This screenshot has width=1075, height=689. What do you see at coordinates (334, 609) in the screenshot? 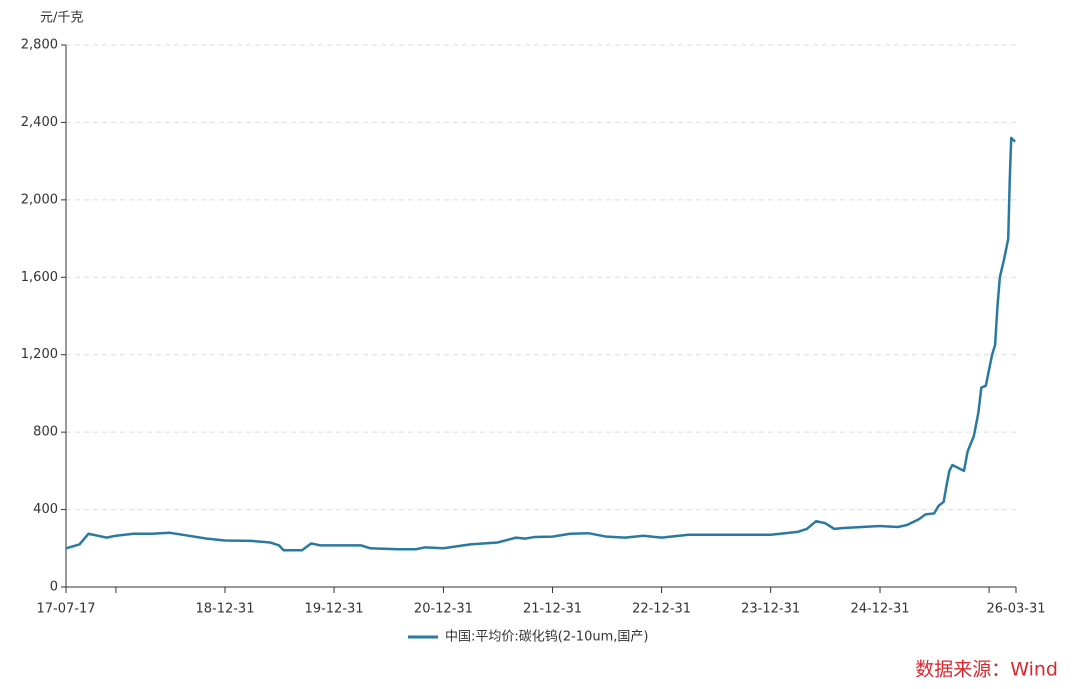
I see `x-tick-label: 19-12-31` at bounding box center [334, 609].